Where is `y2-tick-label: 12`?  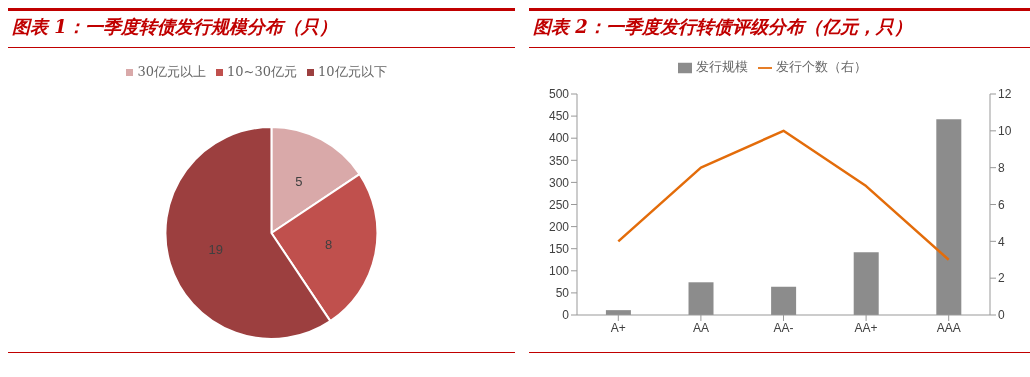
y2-tick-label: 12 is located at coordinates (1005, 94).